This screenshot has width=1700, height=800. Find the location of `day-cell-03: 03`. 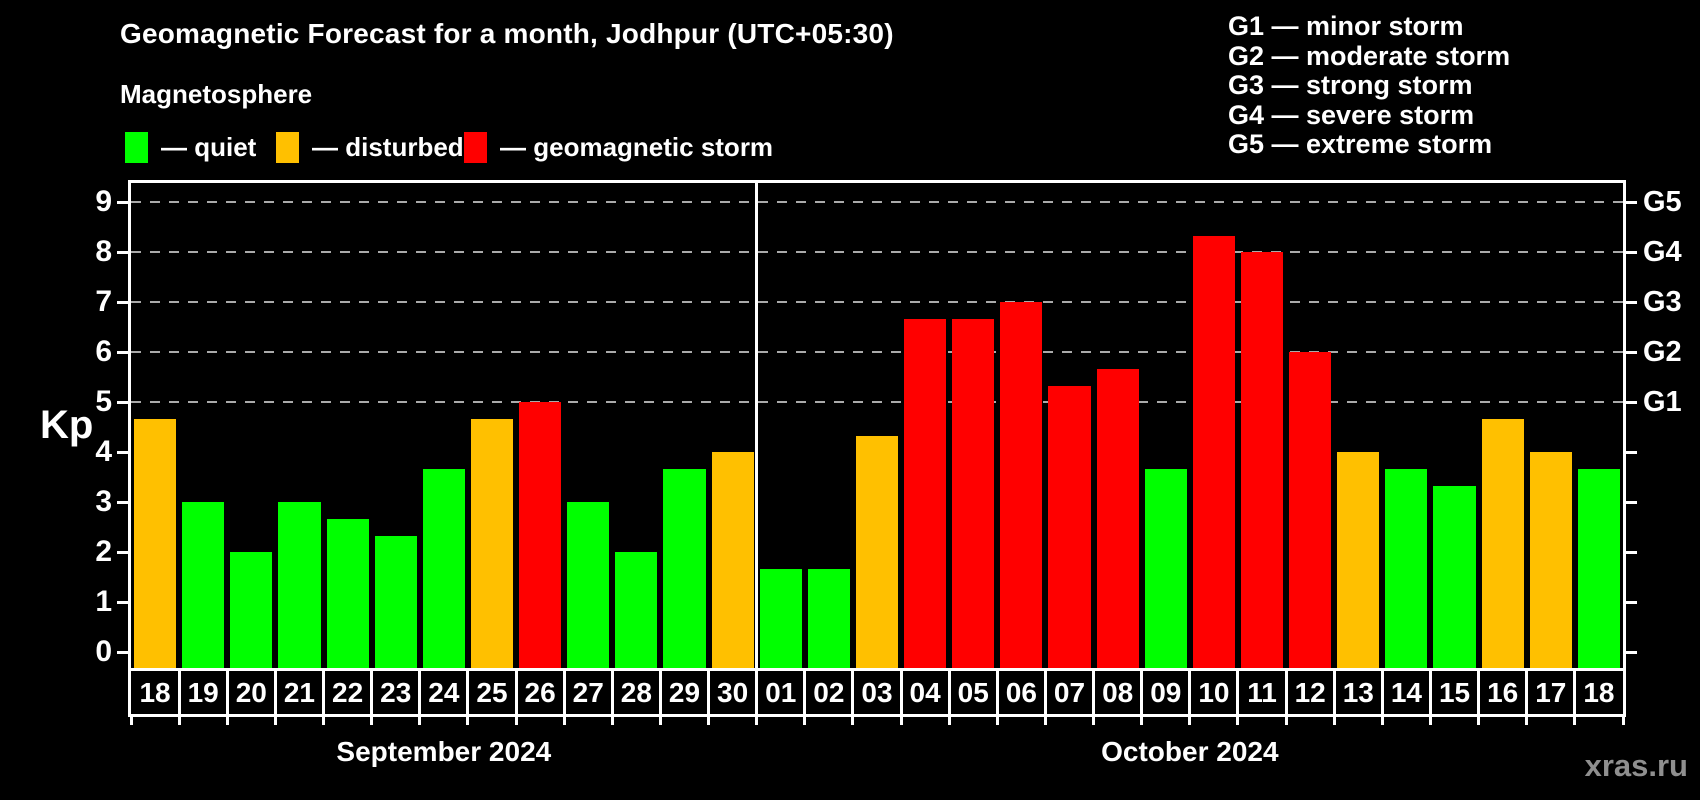

day-cell-03: 03 is located at coordinates (877, 692).